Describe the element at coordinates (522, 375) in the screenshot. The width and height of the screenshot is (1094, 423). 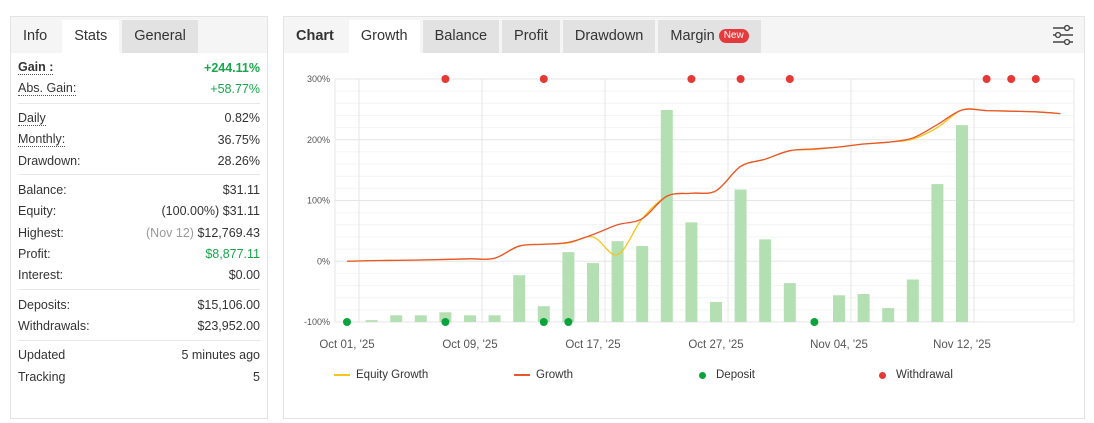
I see `growth-line-swatch` at that location.